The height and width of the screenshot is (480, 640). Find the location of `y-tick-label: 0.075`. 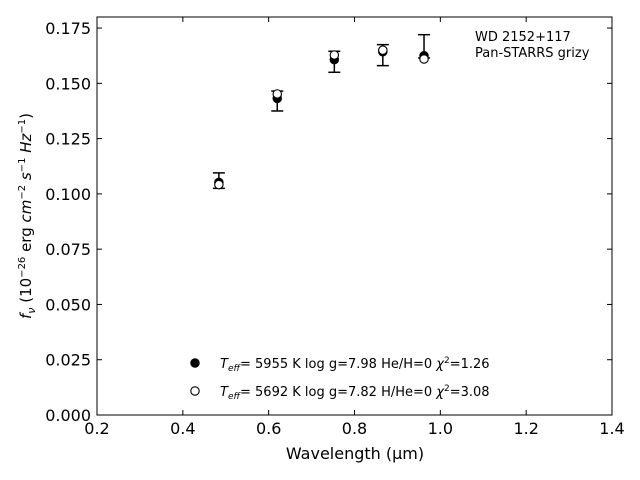

y-tick-label: 0.075 is located at coordinates (68, 249).